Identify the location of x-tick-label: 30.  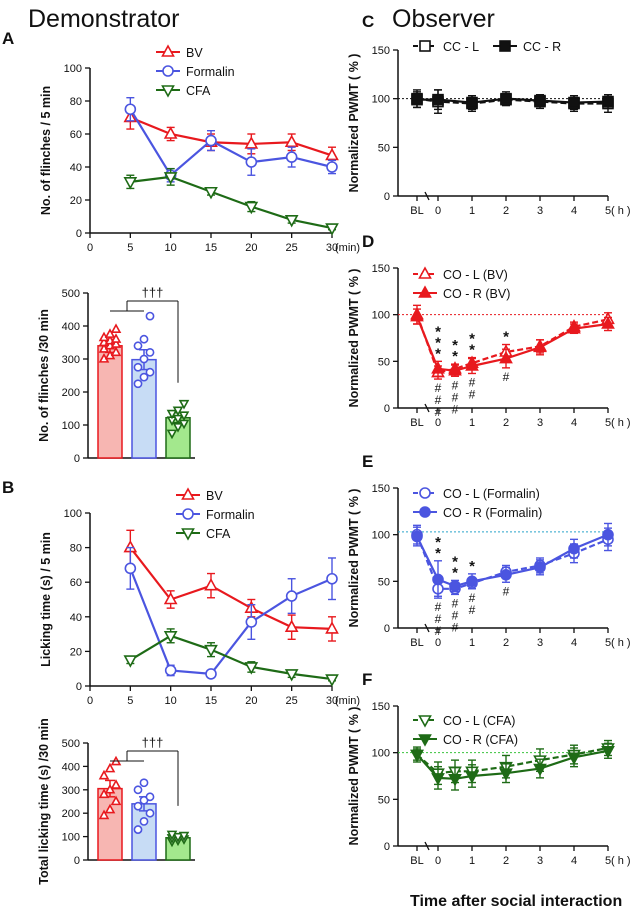
(332, 248).